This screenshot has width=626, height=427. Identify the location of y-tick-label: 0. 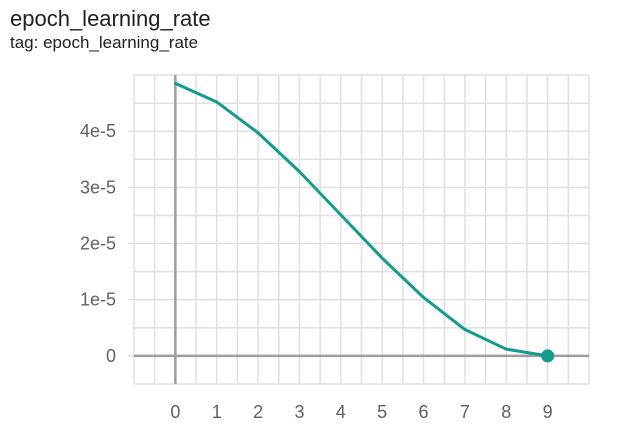
(111, 356).